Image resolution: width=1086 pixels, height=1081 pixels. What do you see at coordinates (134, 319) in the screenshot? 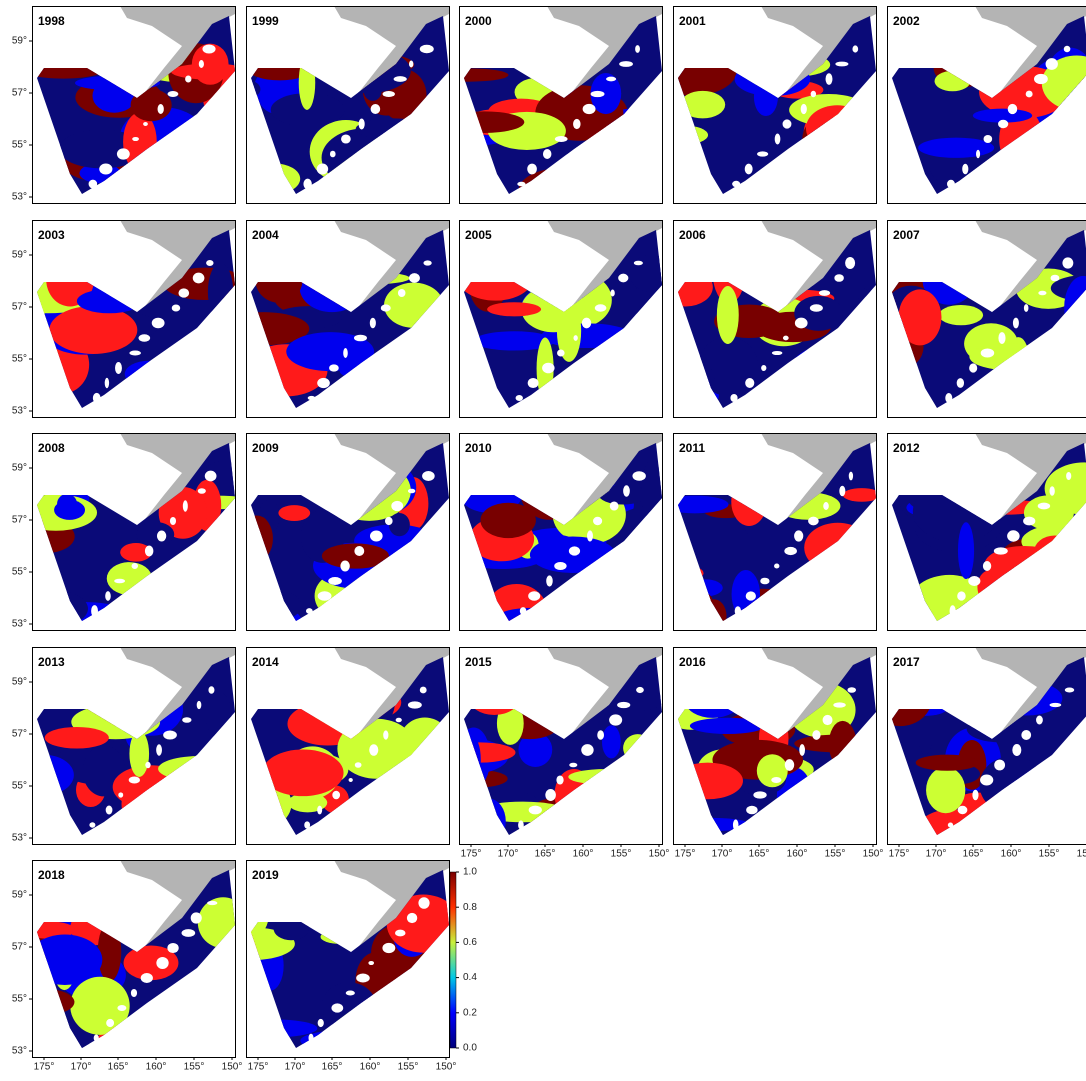
I see `map-panel: 2003` at bounding box center [134, 319].